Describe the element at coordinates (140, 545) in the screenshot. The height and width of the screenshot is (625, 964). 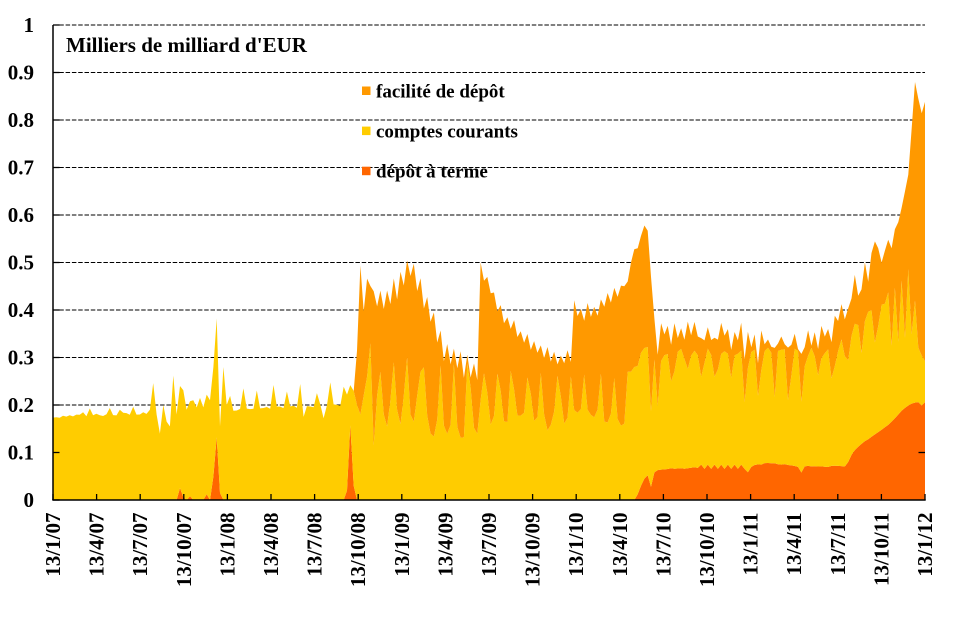
I see `svg-text: 13/7/07` at that location.